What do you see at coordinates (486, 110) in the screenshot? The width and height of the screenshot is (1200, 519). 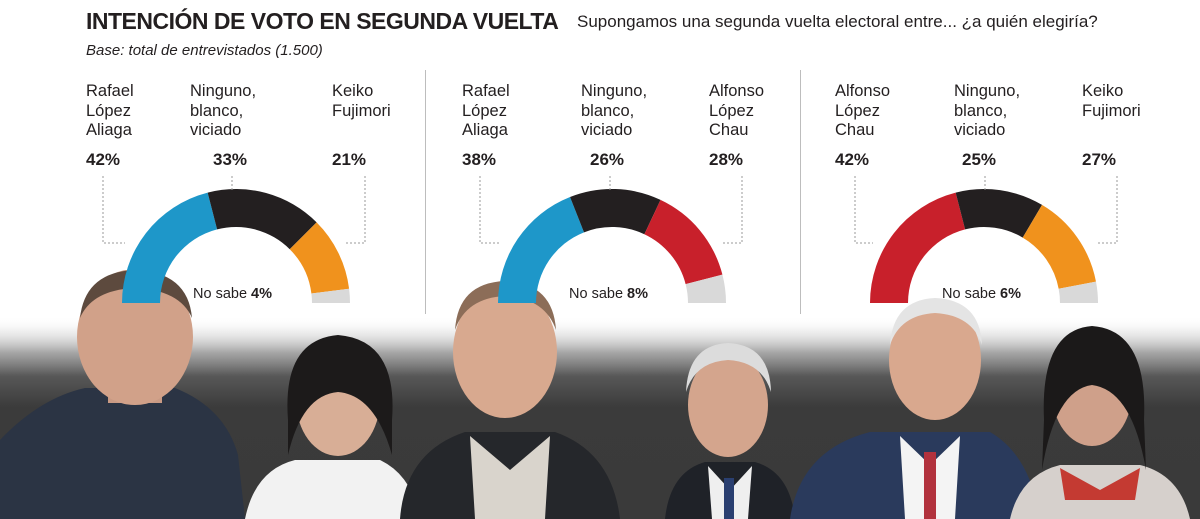 I see `panel2-label-1: Rafael López Aliaga` at bounding box center [486, 110].